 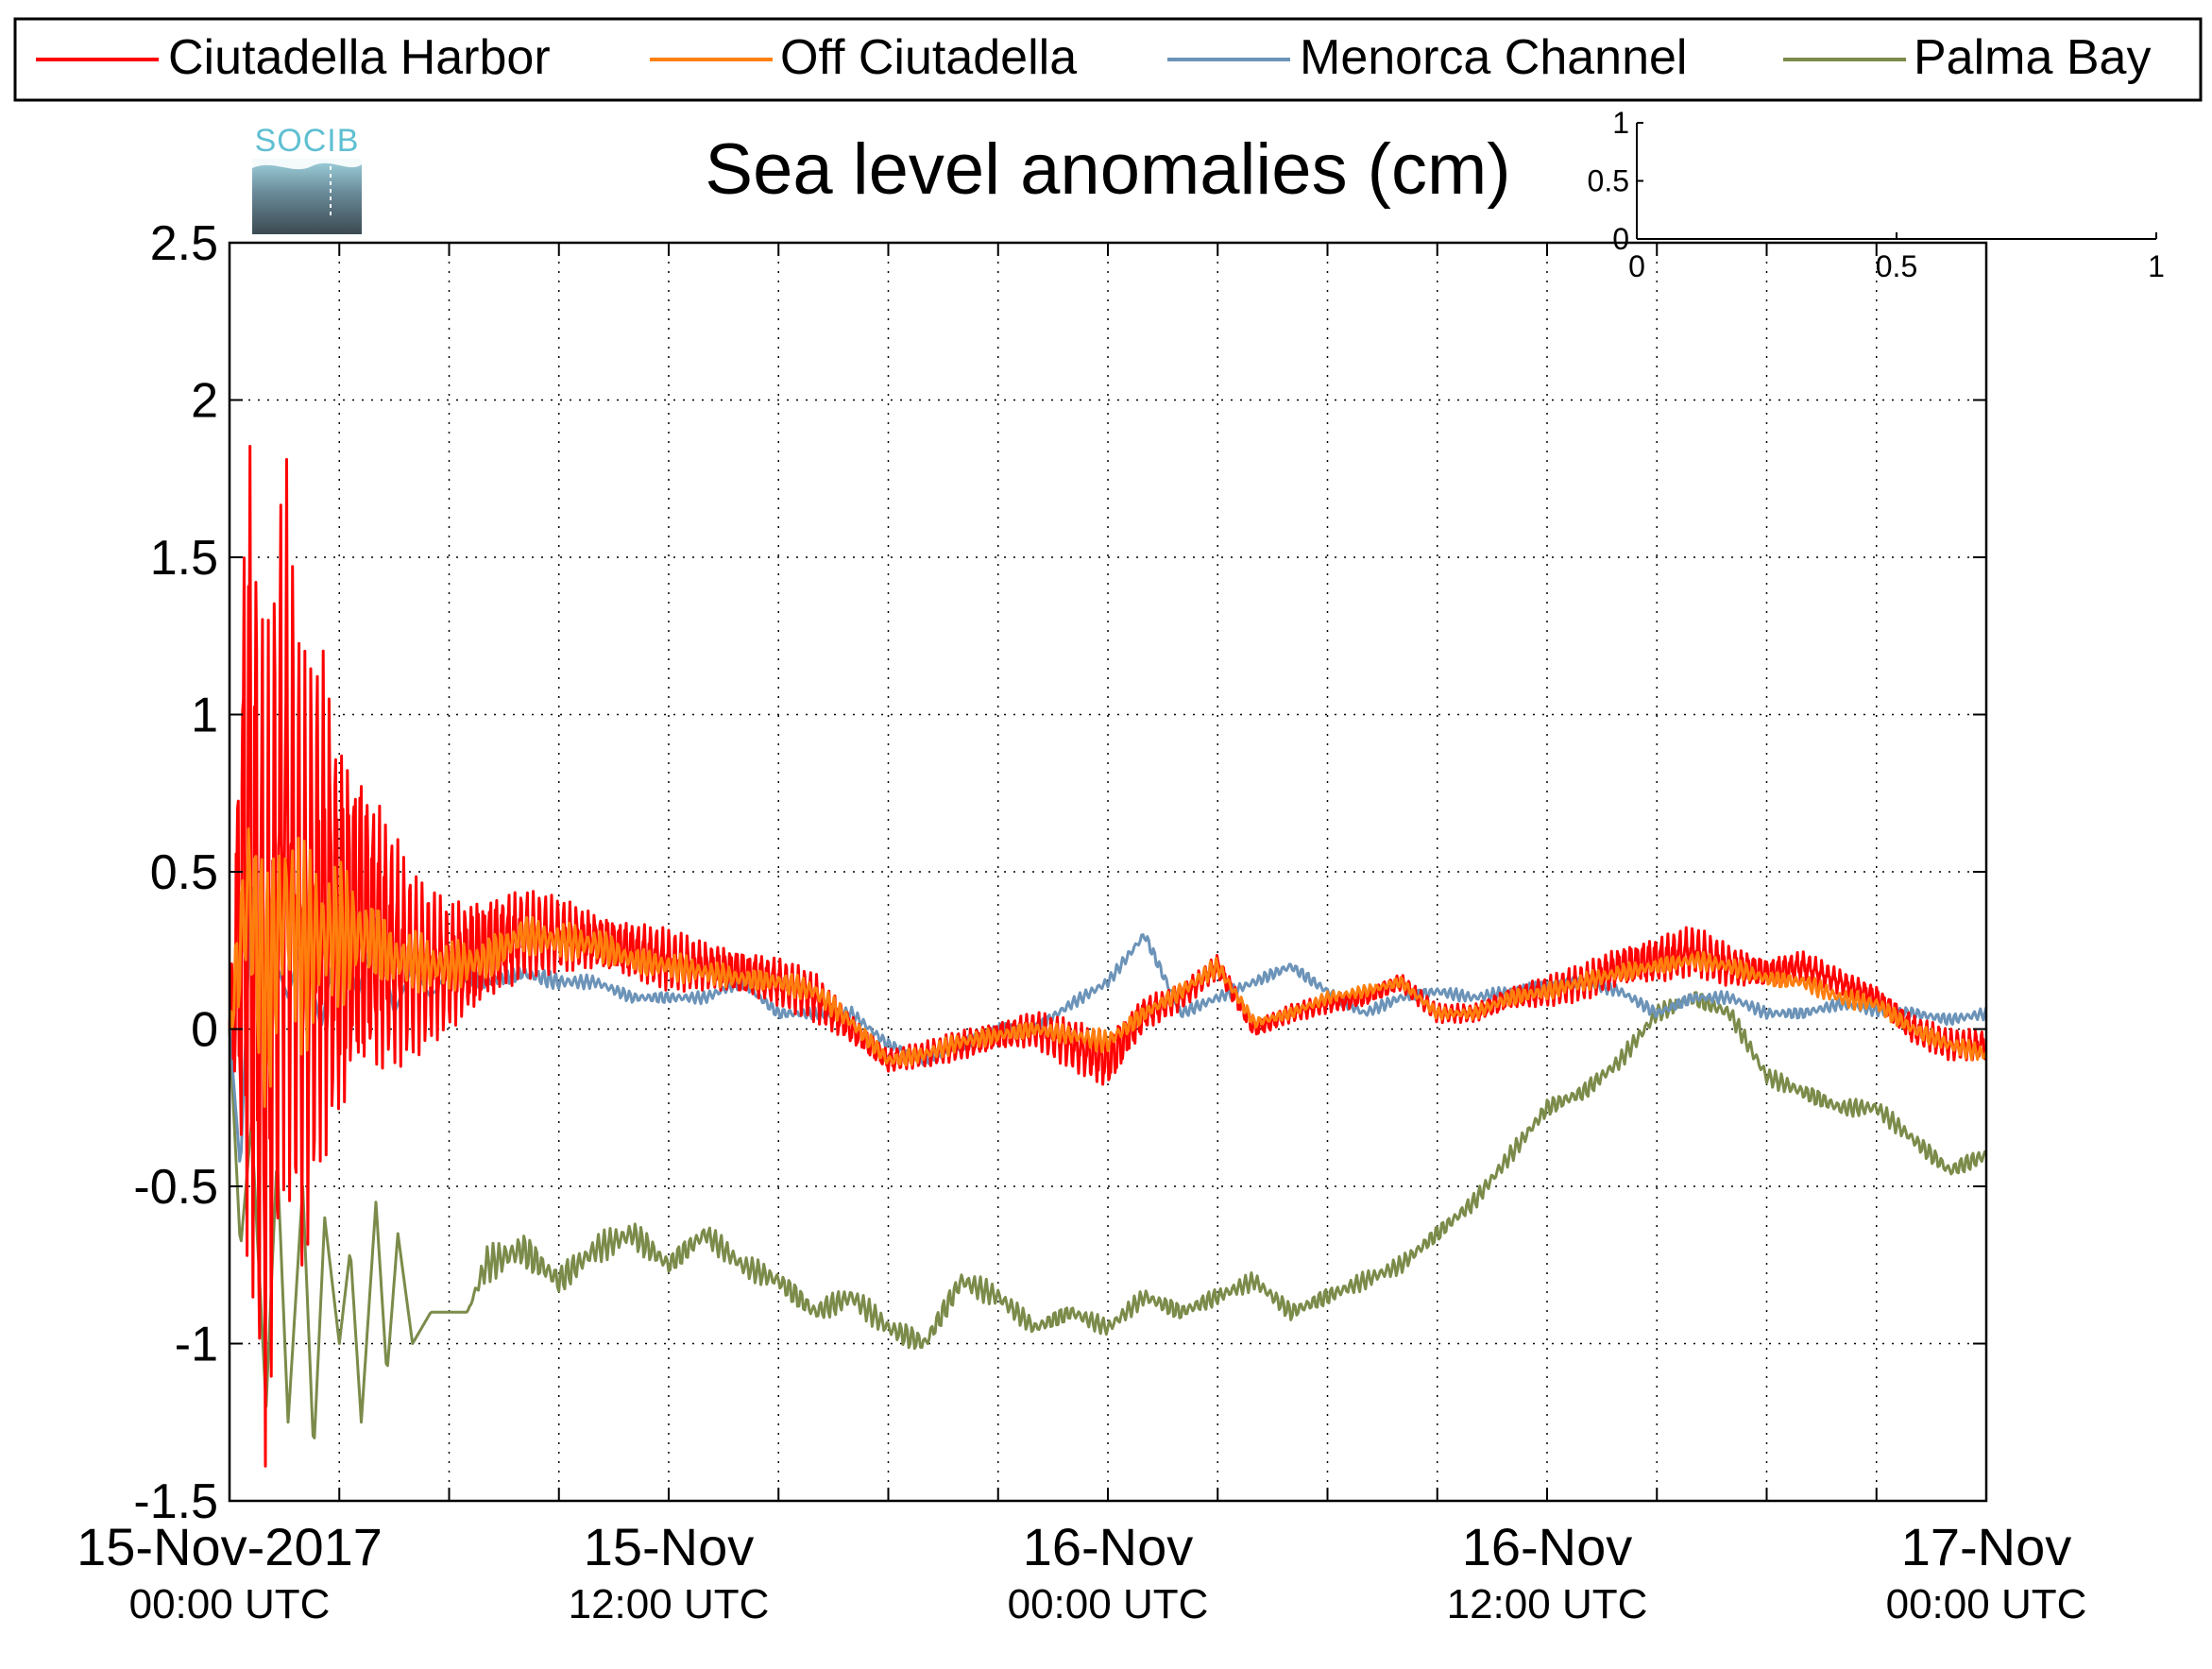 What do you see at coordinates (669, 1547) in the screenshot?
I see `x-tick-label-date: 15-Nov` at bounding box center [669, 1547].